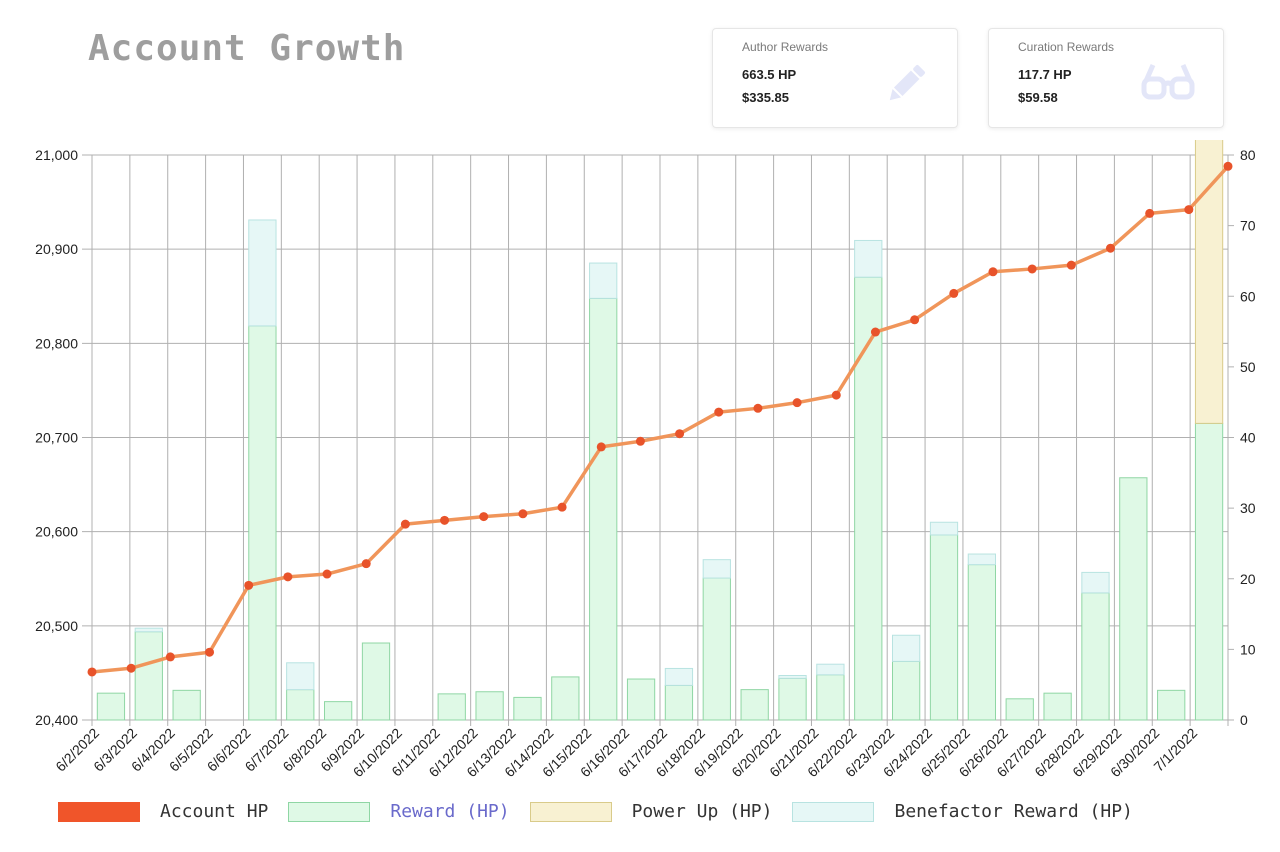  What do you see at coordinates (1209, 282) in the screenshot?
I see `power-up-bar` at bounding box center [1209, 282].